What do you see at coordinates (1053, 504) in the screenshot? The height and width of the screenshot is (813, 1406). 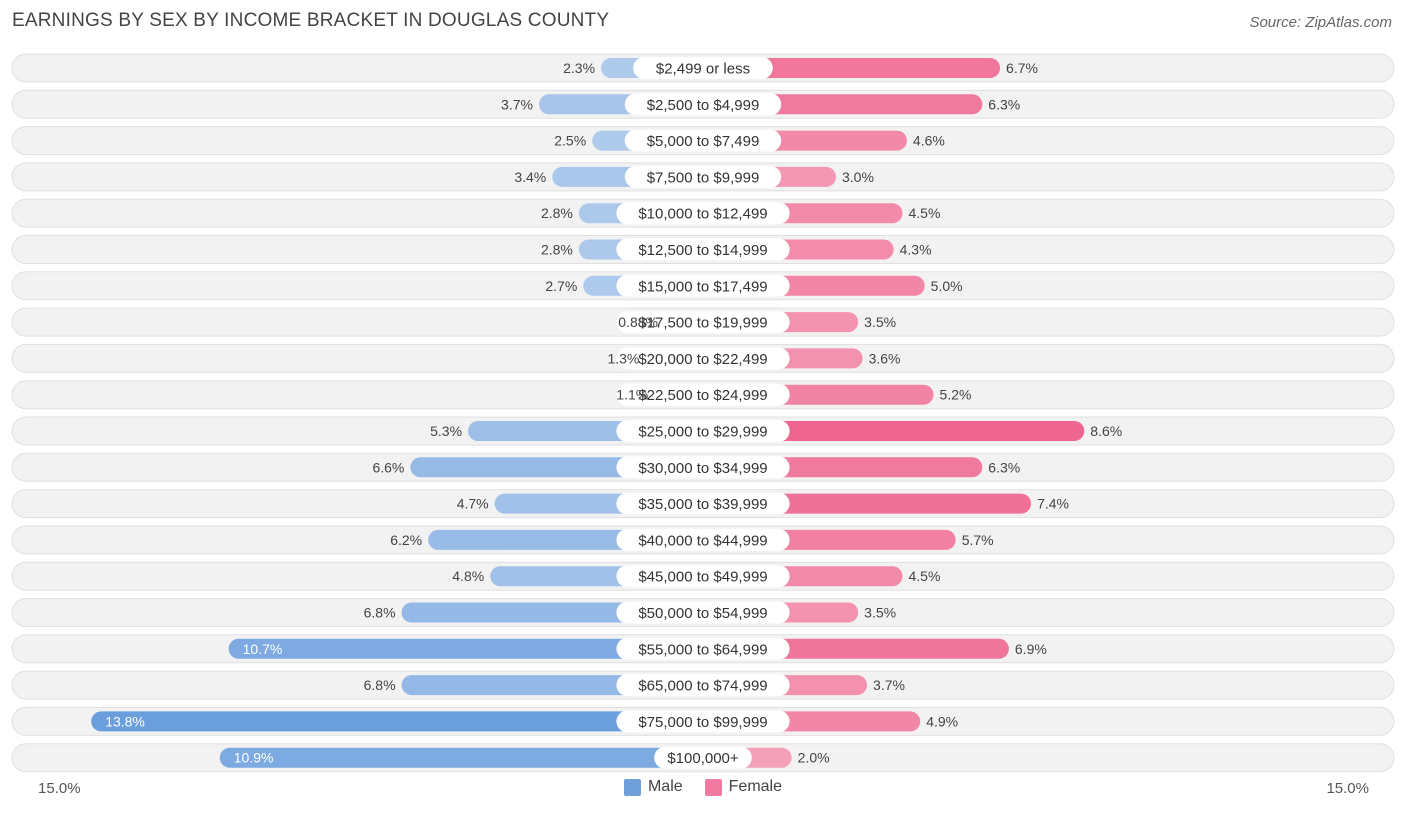 I see `female-value-label: 7.4%` at bounding box center [1053, 504].